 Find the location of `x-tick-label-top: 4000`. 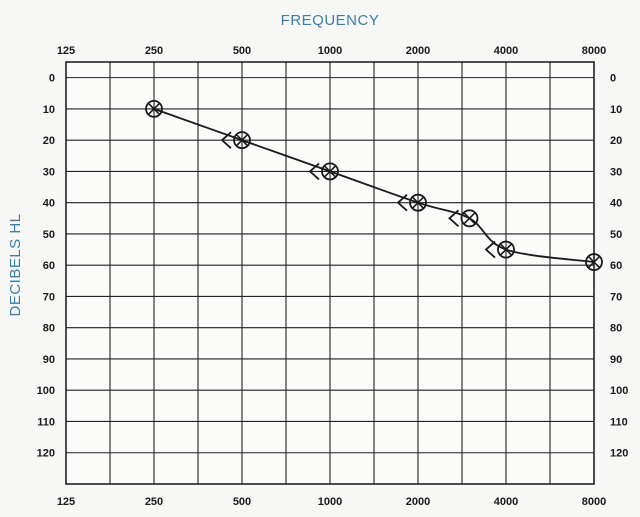

x-tick-label-top: 4000 is located at coordinates (506, 51).